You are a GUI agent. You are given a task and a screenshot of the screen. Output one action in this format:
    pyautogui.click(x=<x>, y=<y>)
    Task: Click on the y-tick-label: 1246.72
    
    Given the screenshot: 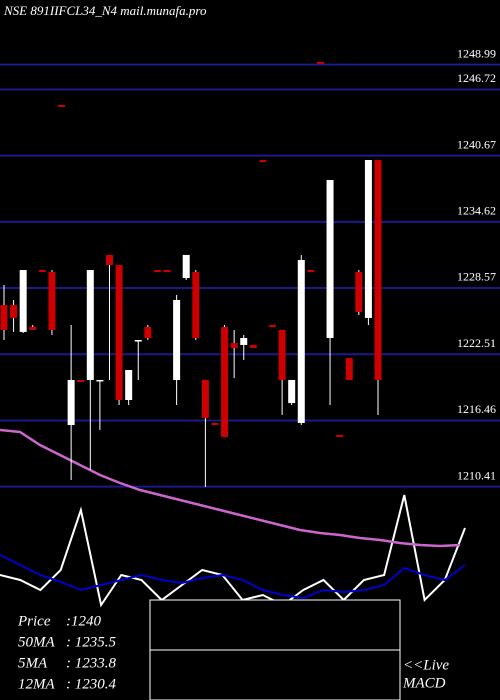 What is the action you would take?
    pyautogui.click(x=476, y=78)
    